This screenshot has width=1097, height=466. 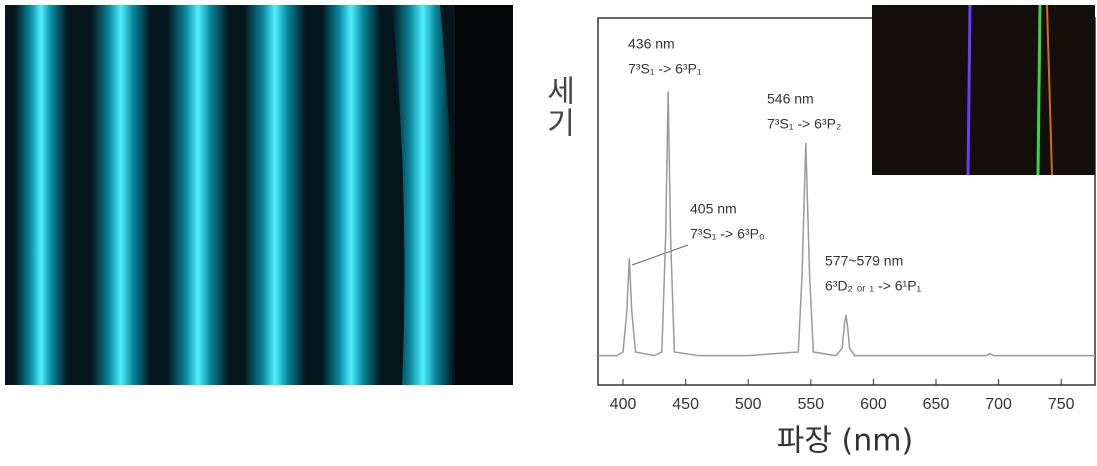 I want to click on x-tick-label: 500, so click(x=748, y=404).